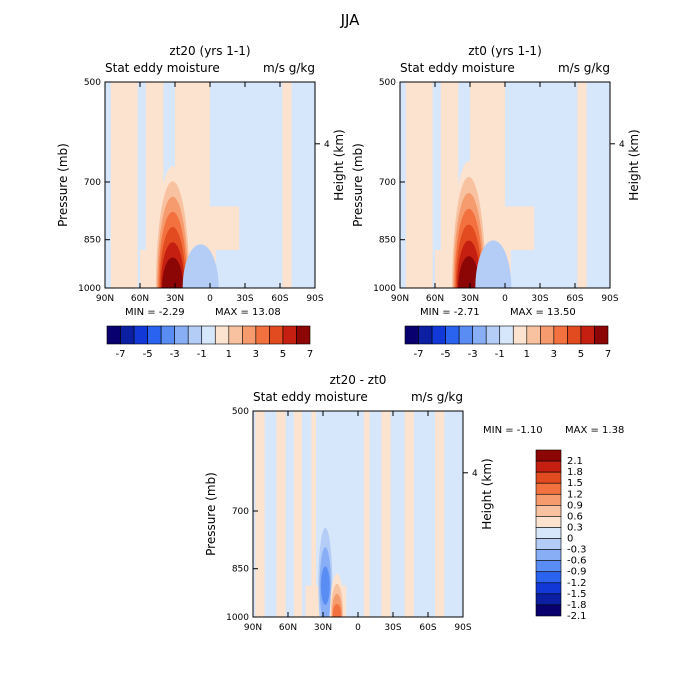  Describe the element at coordinates (575, 483) in the screenshot. I see `colorbar-label: 1.5` at that location.